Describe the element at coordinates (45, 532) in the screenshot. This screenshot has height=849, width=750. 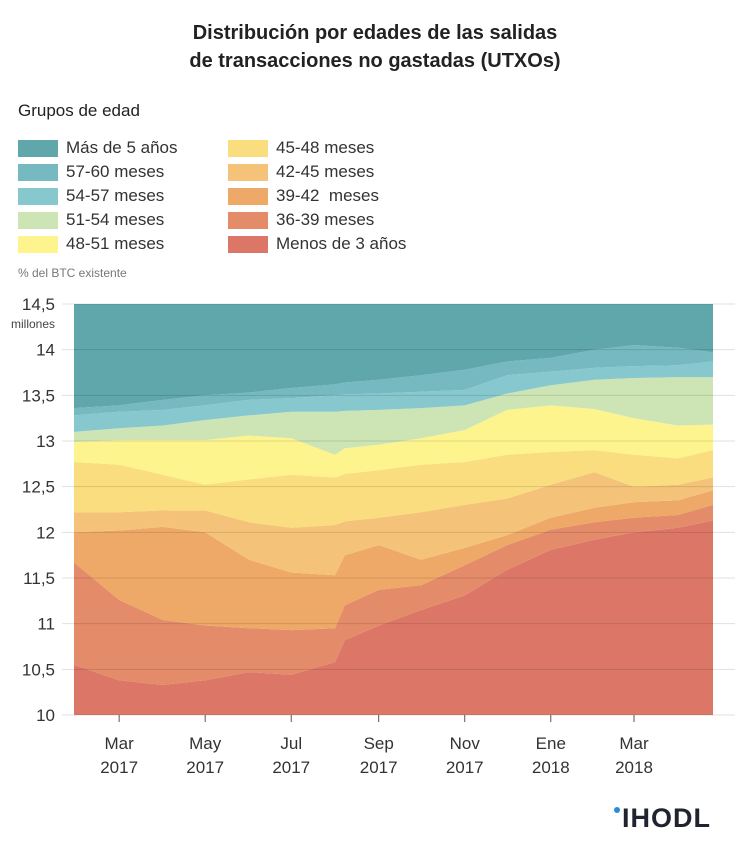
I see `y-tick-label: 12` at that location.